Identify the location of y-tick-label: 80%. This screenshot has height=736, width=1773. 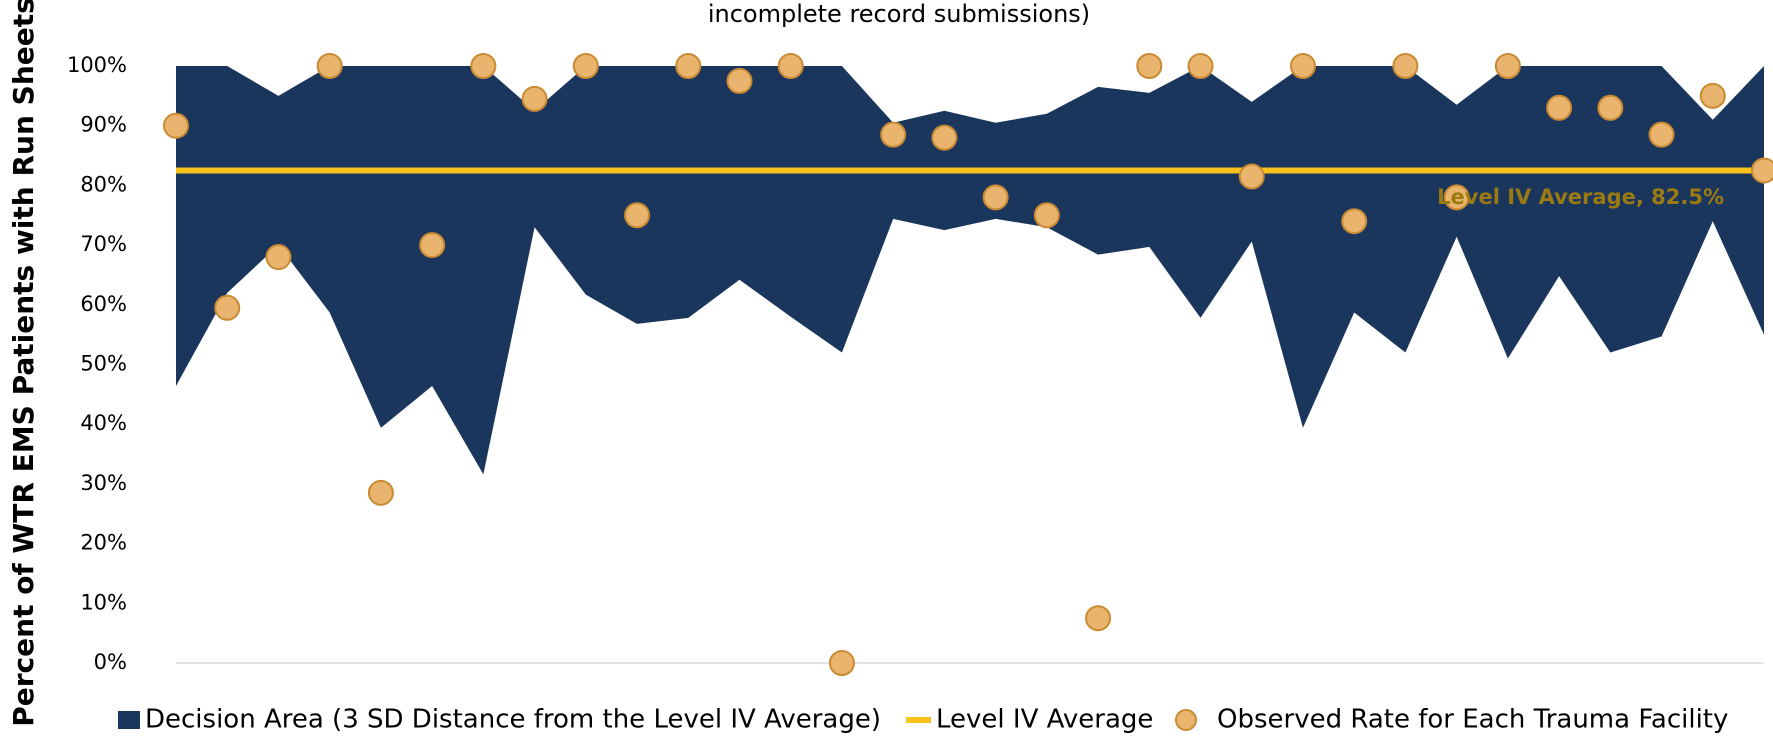
(103, 184).